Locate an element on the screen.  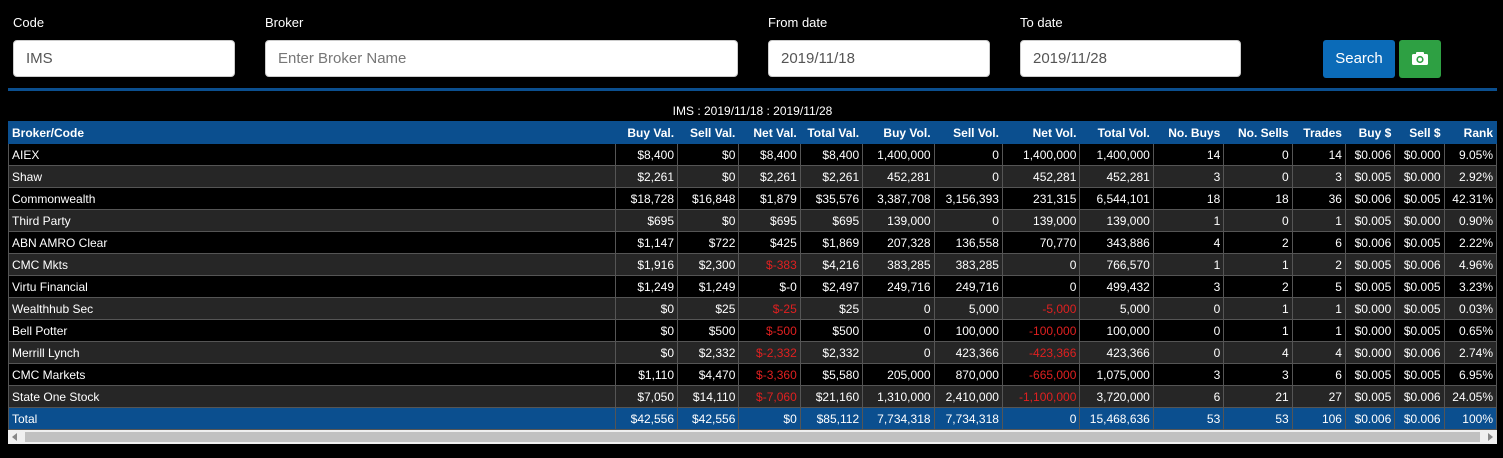
table-cell: $-0 is located at coordinates (769, 286).